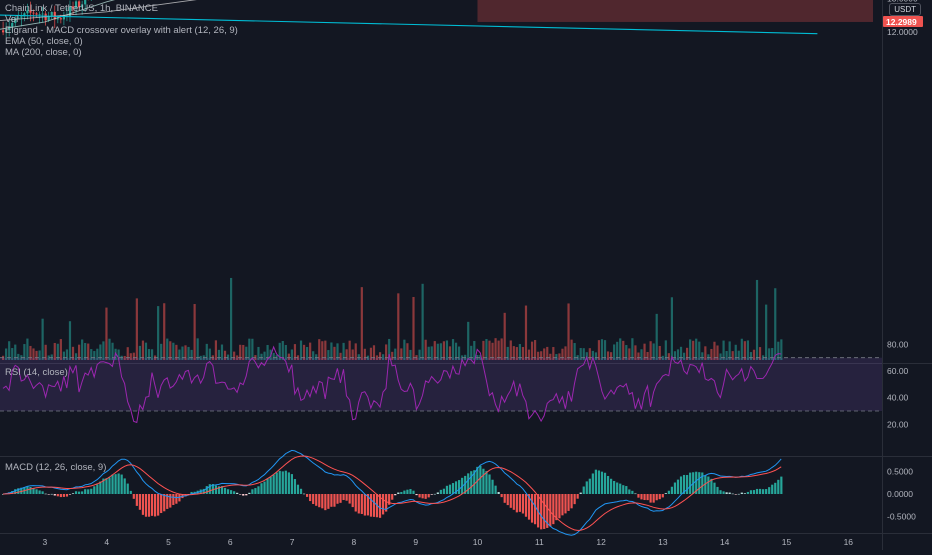 This screenshot has height=555, width=932. I want to click on legend-ma: MA (200, close, 0), so click(43, 52).